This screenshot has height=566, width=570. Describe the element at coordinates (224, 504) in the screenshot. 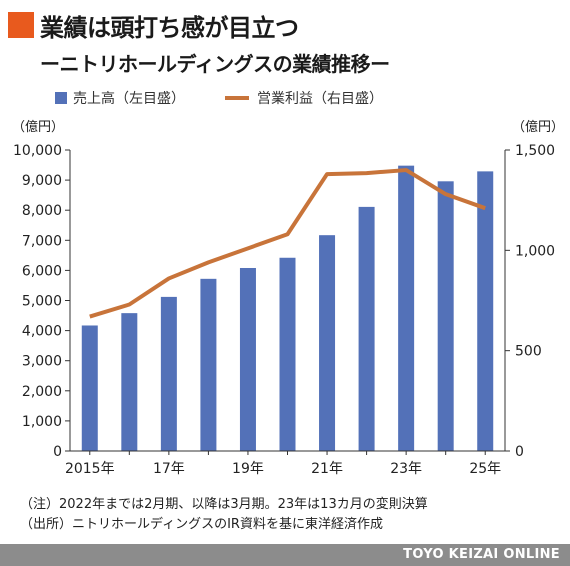

I see `footnote-note: （注）2022年までは2月期、以降は3月期。23年は13カ月の変則決算` at that location.